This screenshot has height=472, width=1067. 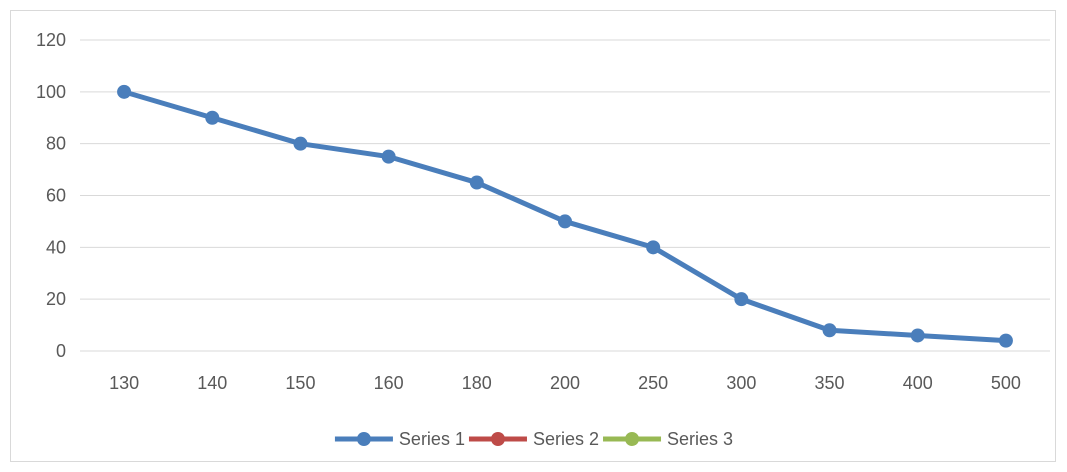 What do you see at coordinates (300, 383) in the screenshot?
I see `x-tick-label: 150` at bounding box center [300, 383].